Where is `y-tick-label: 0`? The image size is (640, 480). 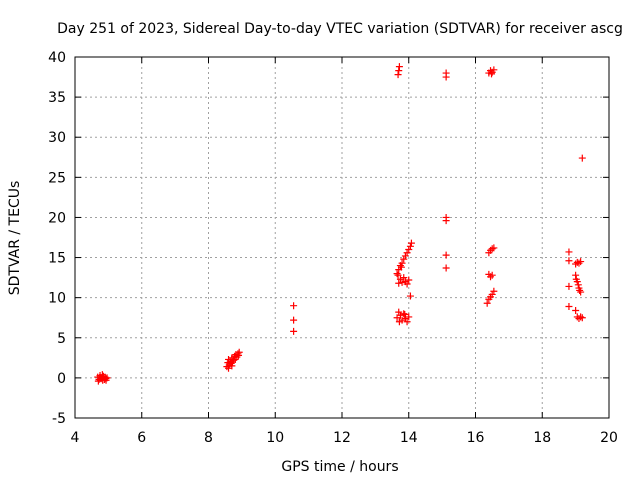
y-tick-label: 0 is located at coordinates (61, 379).